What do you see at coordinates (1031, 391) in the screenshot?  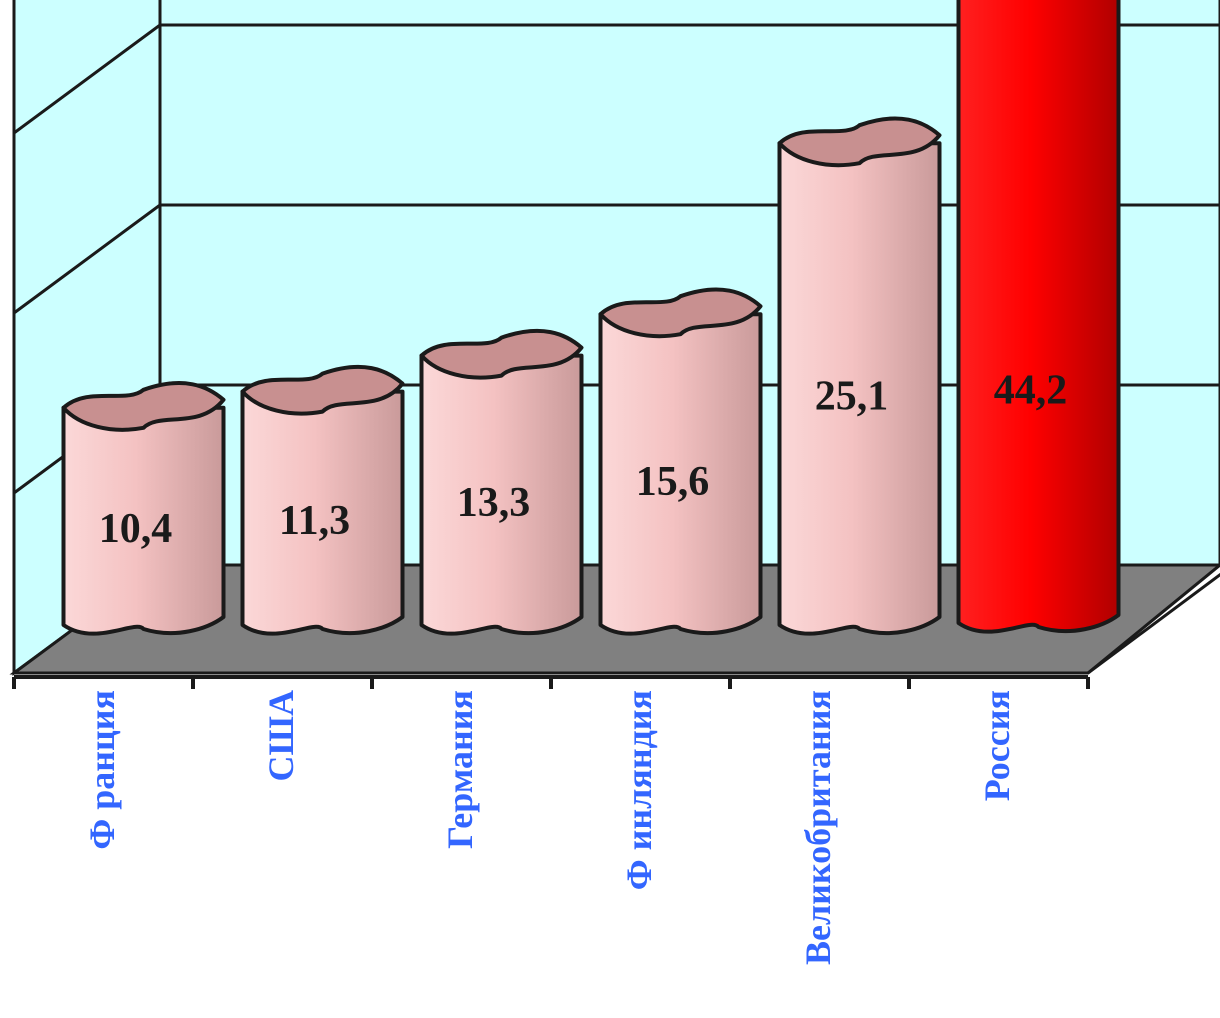 I see `data-label: 44,2` at bounding box center [1031, 391].